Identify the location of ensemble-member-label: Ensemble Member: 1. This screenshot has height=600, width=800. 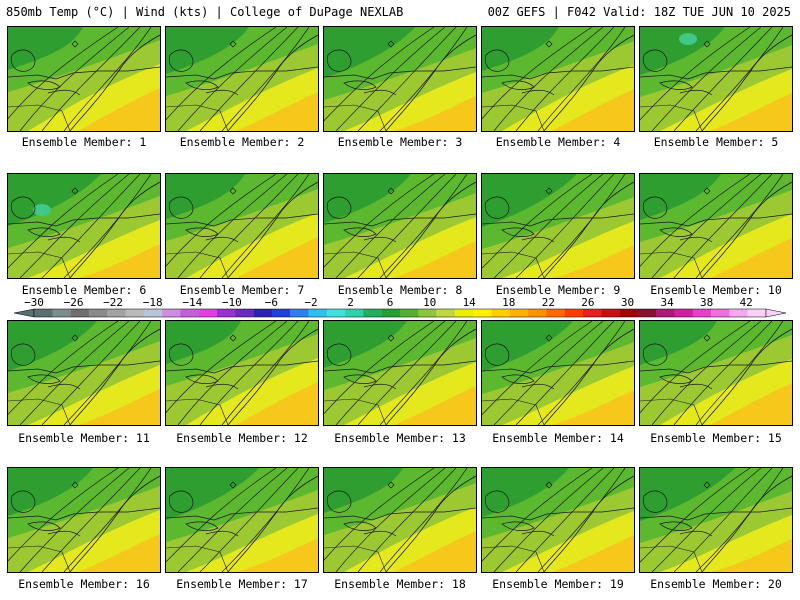
(84, 142).